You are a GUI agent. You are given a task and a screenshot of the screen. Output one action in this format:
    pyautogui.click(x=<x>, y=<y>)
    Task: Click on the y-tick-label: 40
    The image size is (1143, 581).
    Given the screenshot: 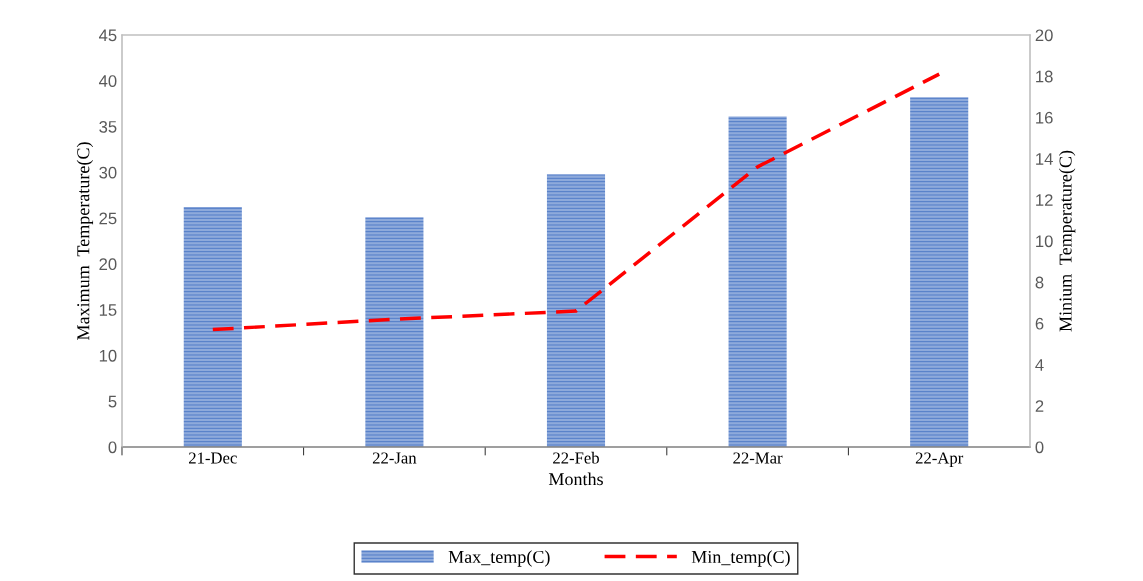 What is the action you would take?
    pyautogui.click(x=107, y=81)
    